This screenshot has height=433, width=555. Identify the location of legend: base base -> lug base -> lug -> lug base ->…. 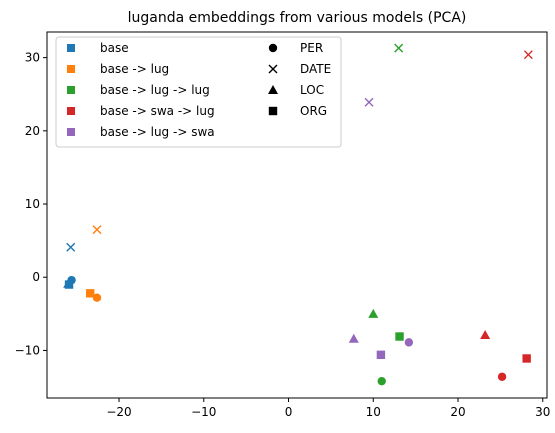
(198, 92).